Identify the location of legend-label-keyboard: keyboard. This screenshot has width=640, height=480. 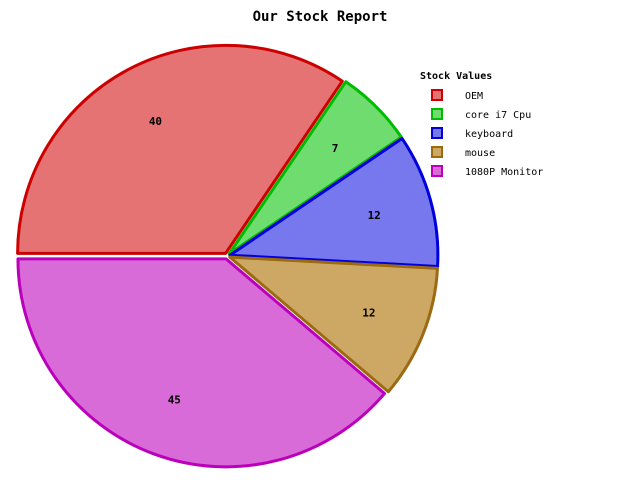
(489, 134).